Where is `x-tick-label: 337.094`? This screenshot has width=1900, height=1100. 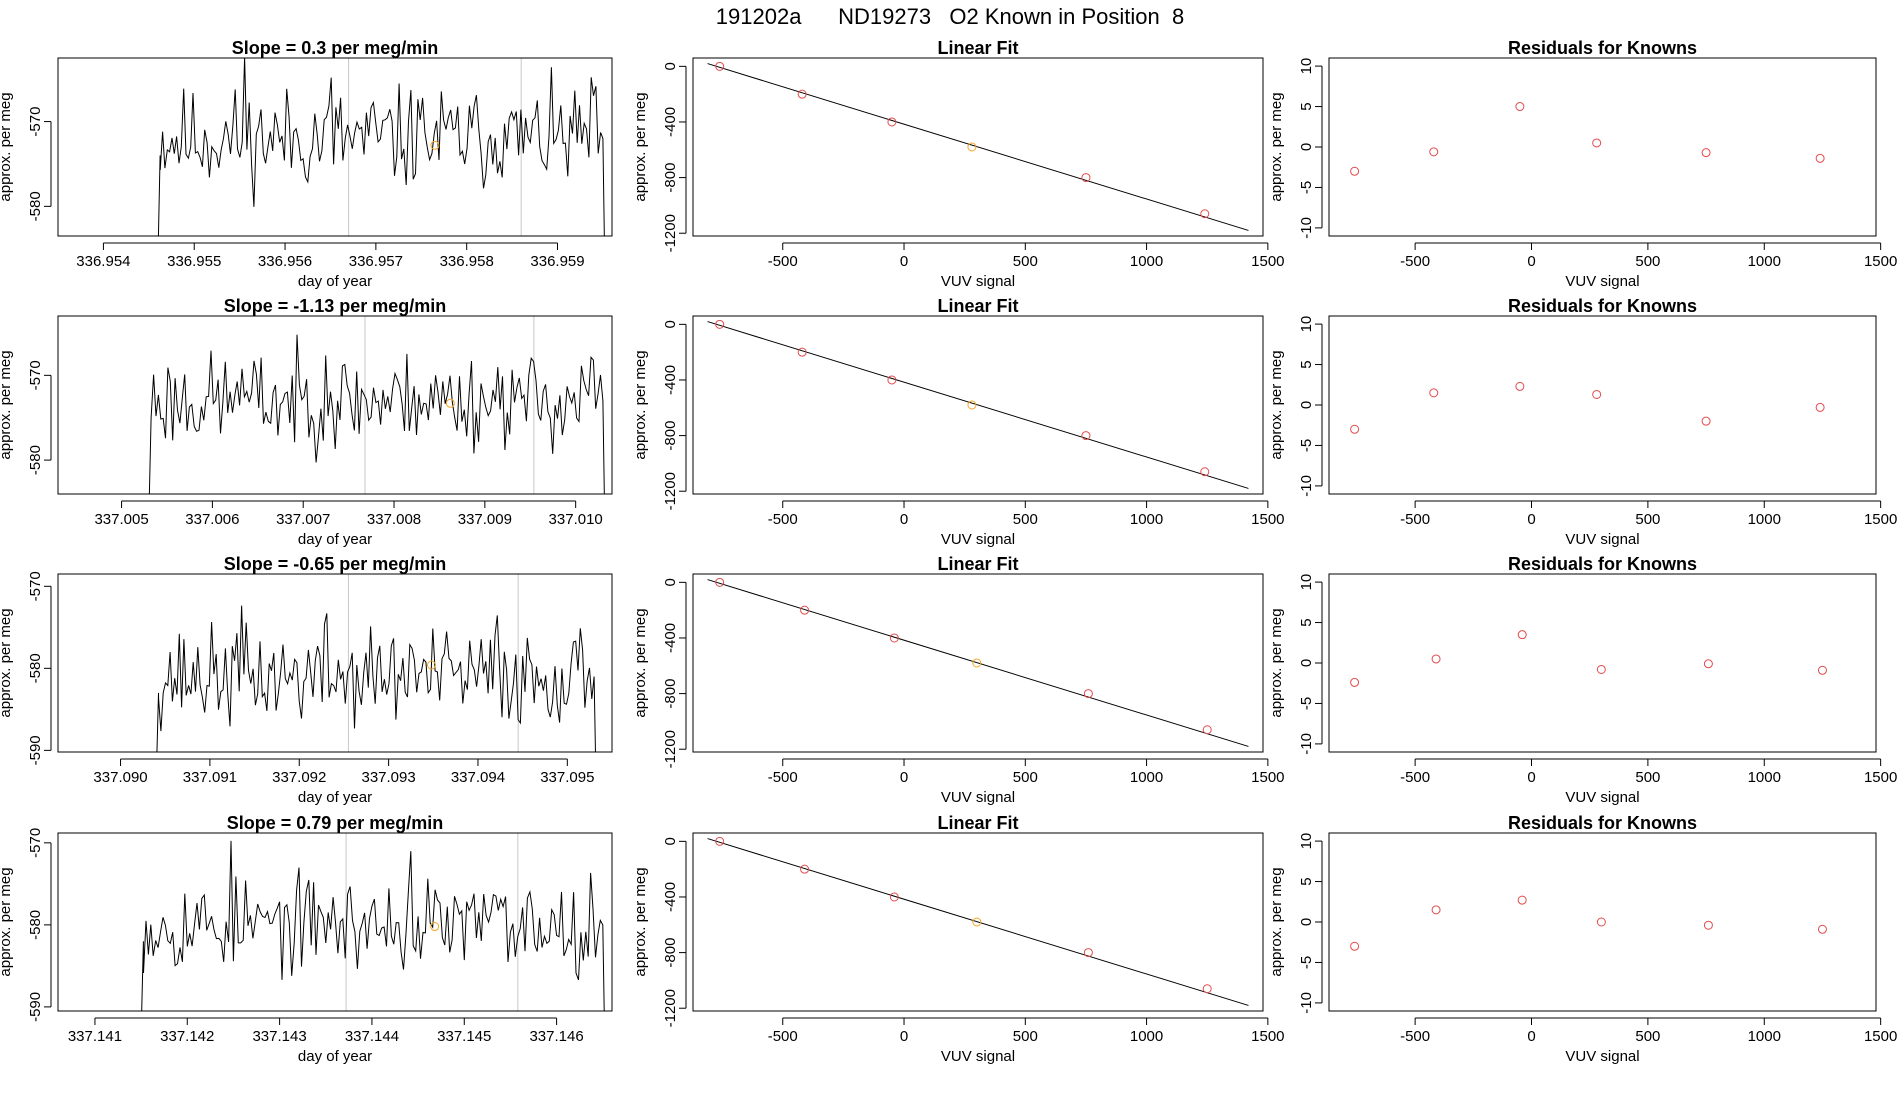
x-tick-label: 337.094 is located at coordinates (478, 777).